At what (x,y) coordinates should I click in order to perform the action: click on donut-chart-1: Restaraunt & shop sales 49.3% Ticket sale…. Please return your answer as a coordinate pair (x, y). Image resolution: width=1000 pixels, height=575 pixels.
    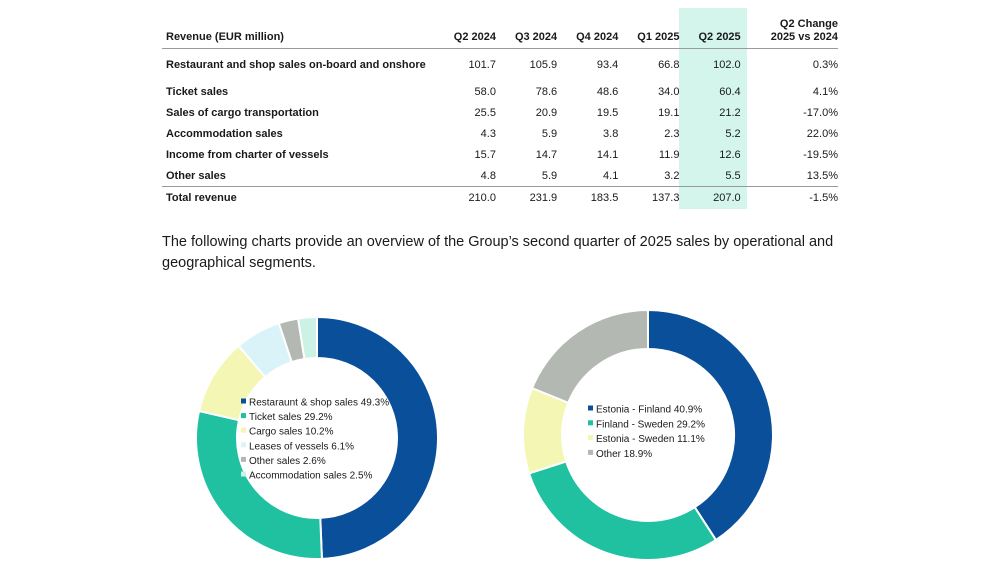
    Looking at the image, I should click on (317, 437).